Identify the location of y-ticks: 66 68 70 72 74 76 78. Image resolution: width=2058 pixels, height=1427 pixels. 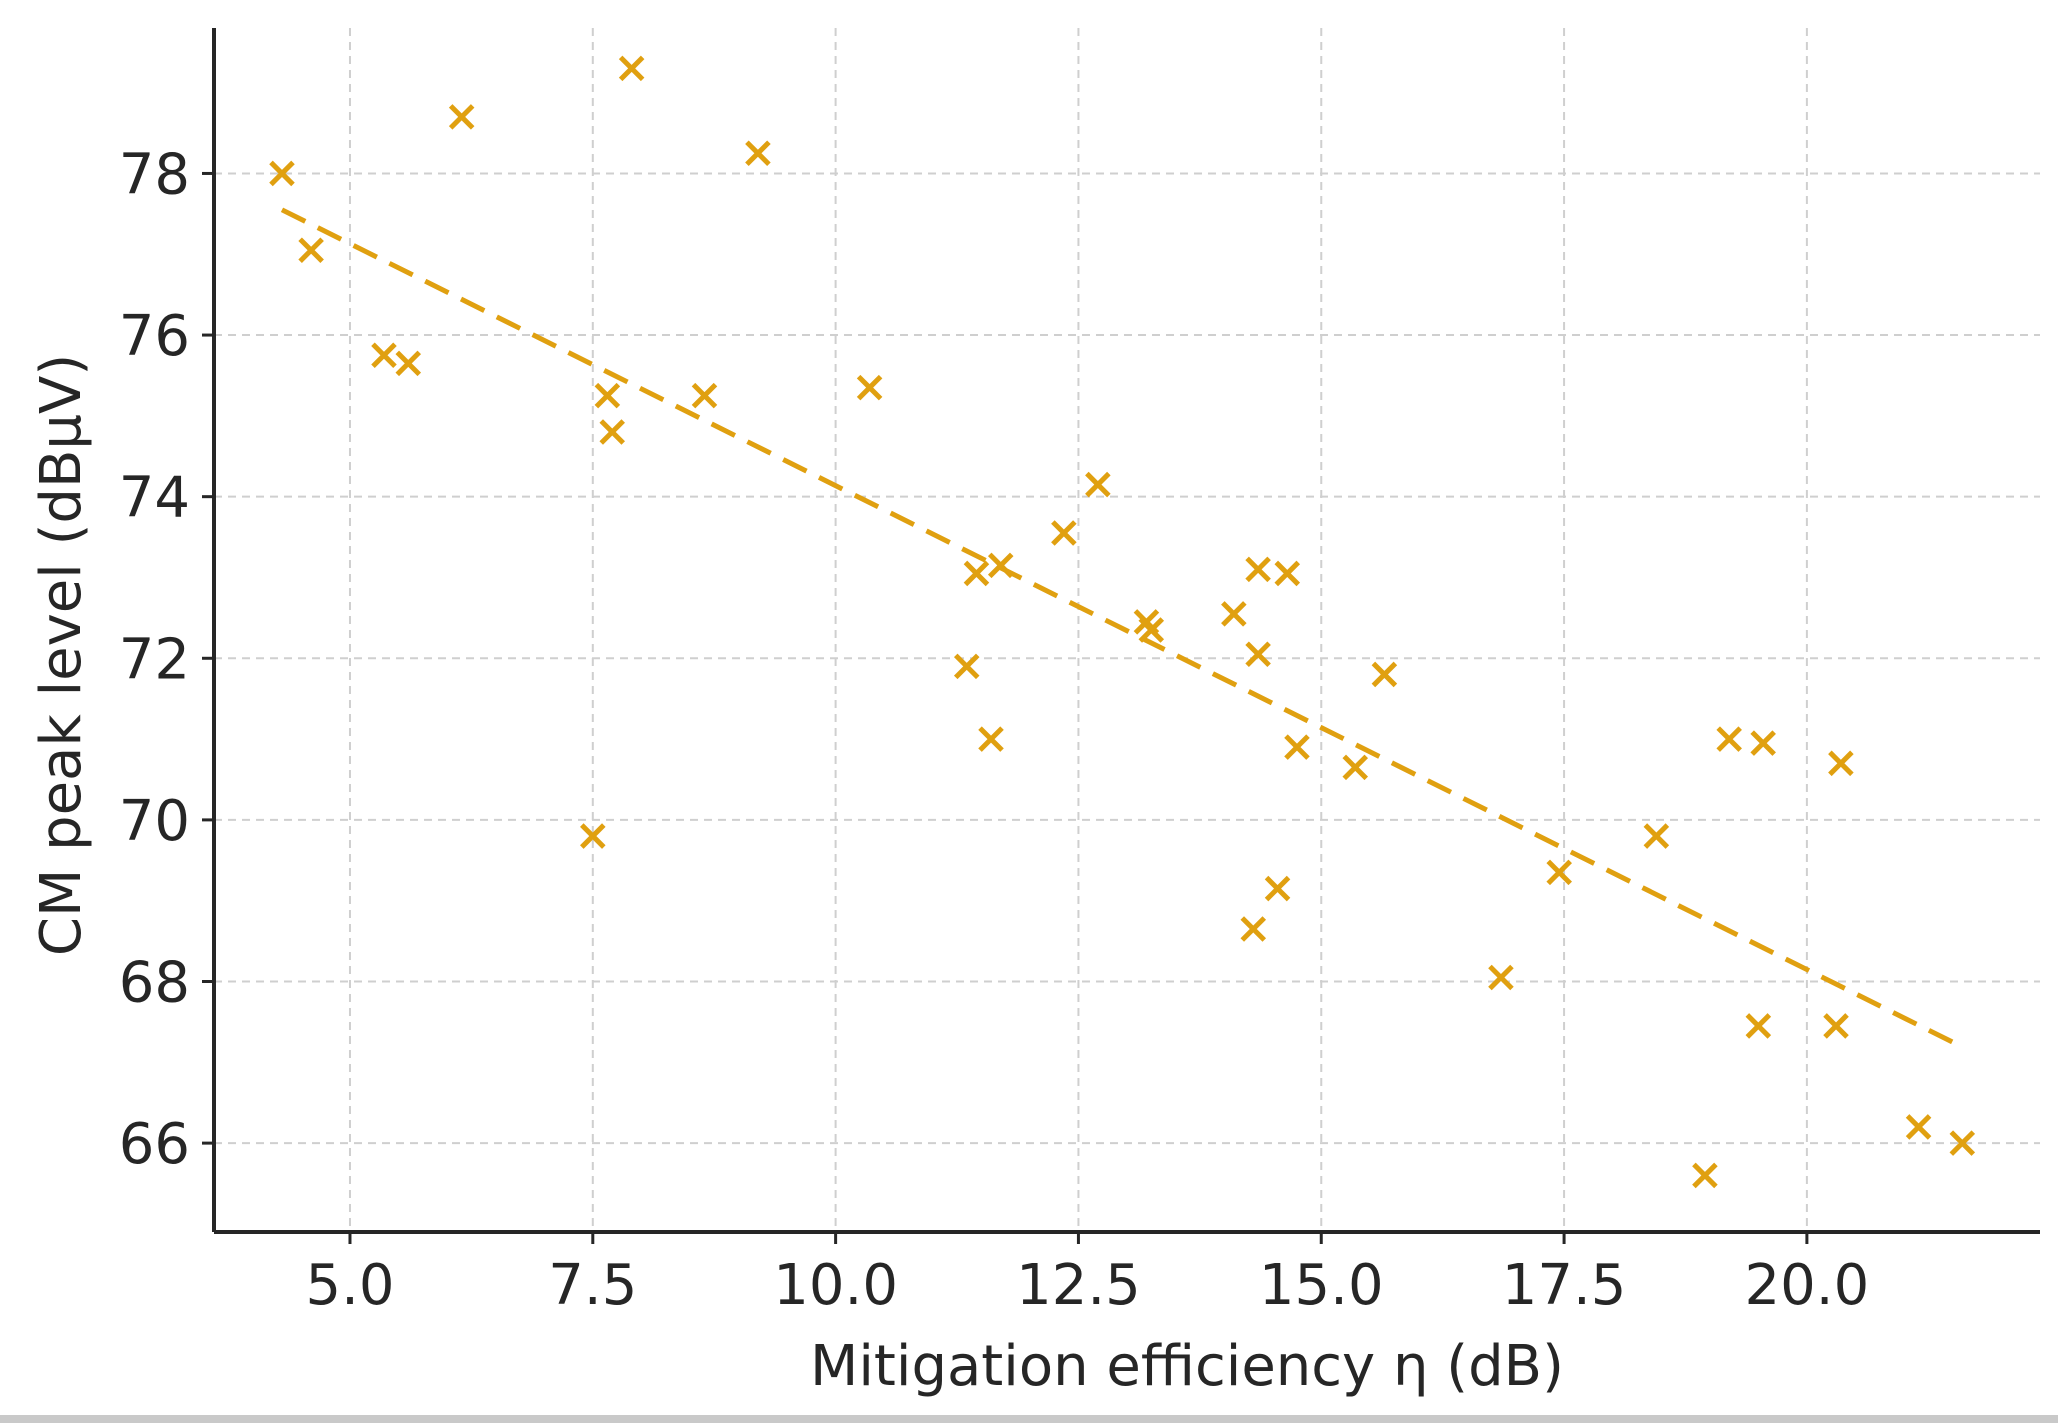
(166, 659).